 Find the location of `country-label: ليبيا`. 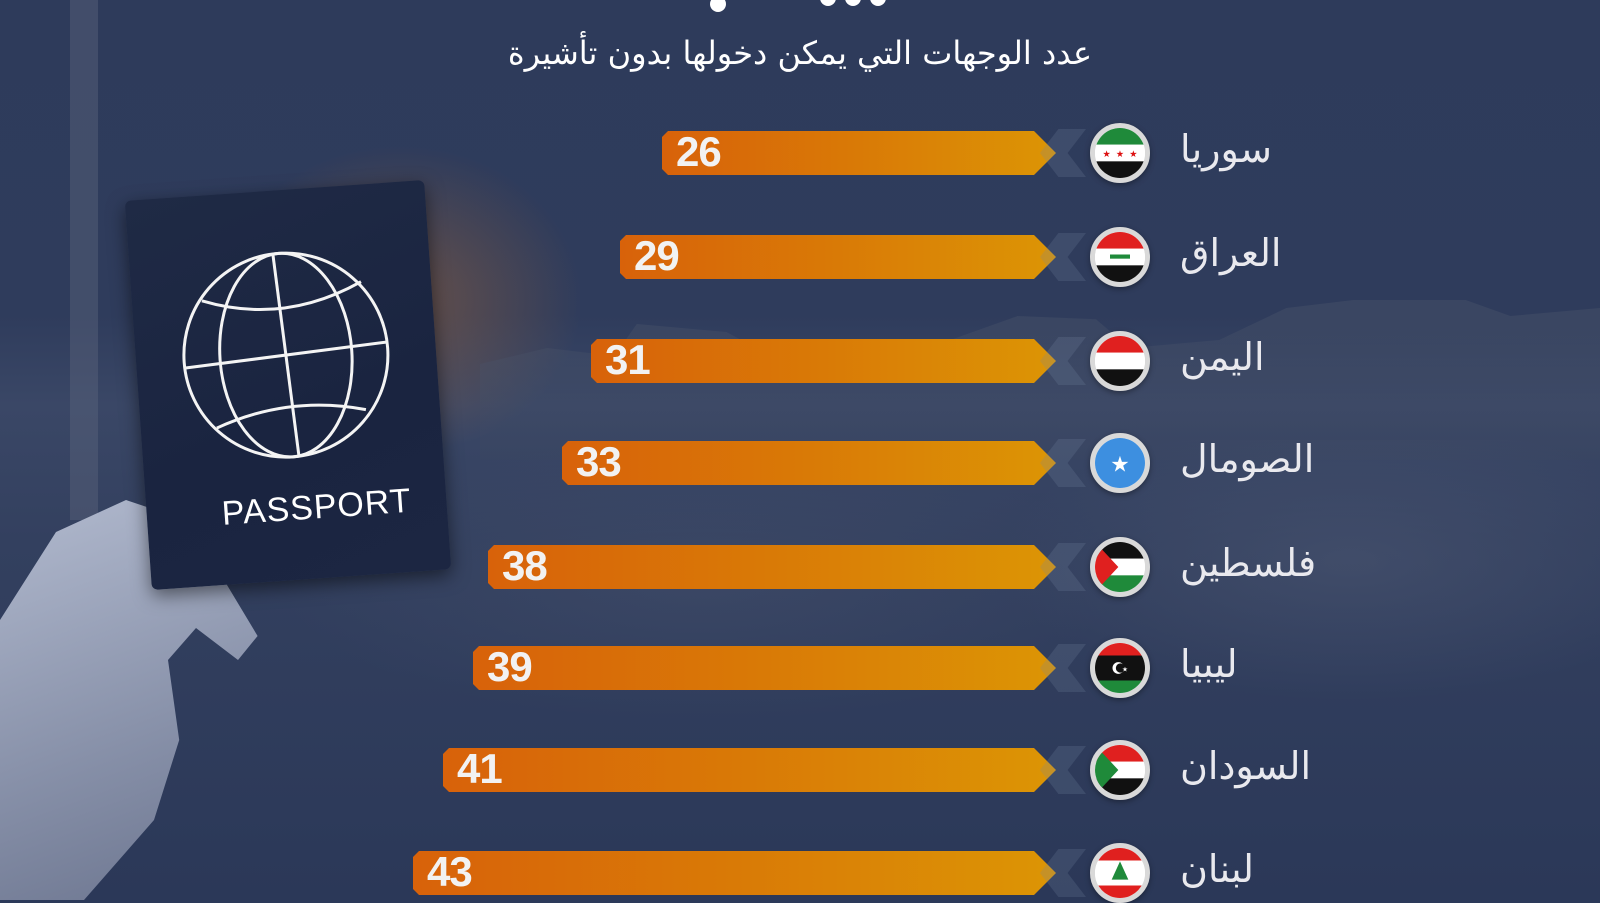

country-label: ليبيا is located at coordinates (1209, 664).